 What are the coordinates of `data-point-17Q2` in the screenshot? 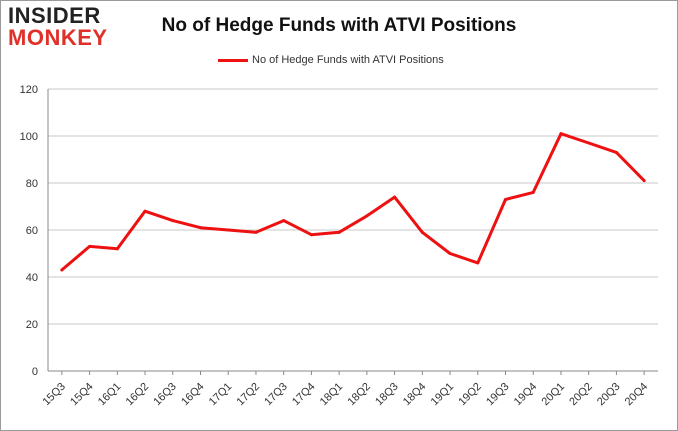 It's located at (256, 232).